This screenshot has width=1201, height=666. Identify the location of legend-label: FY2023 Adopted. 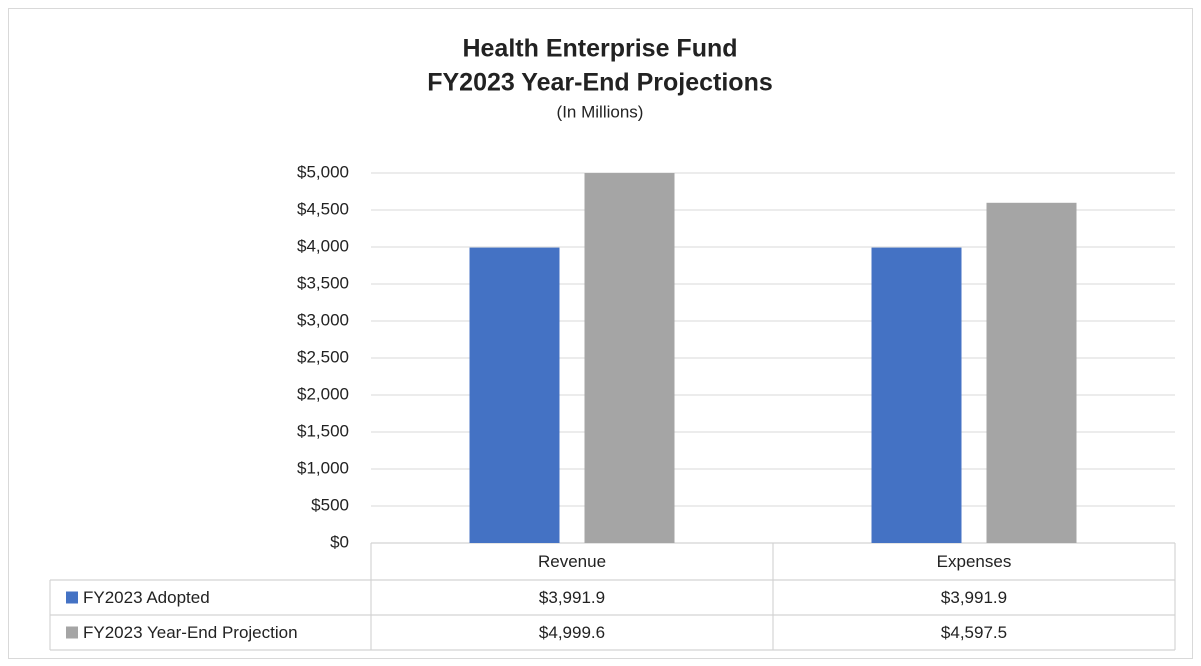
(146, 597).